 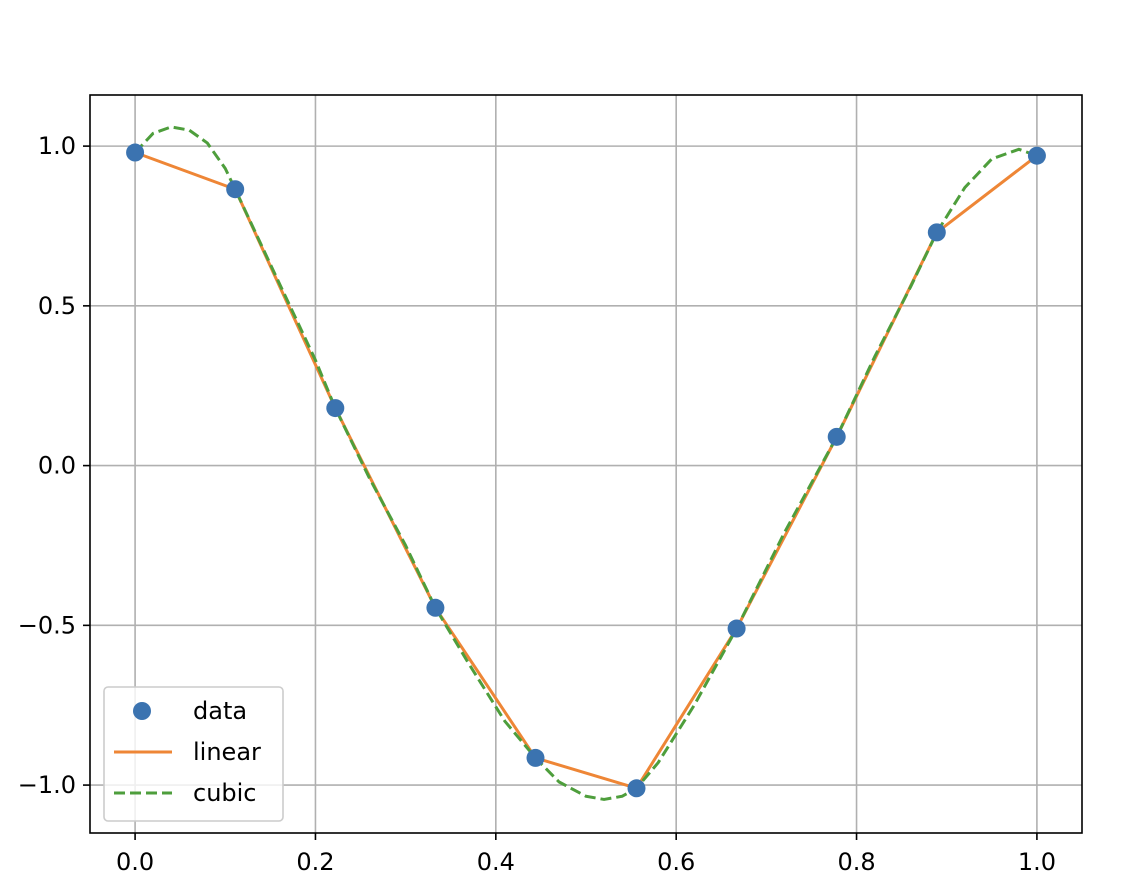 I want to click on x-tick-label: 1.0, so click(x=1037, y=862).